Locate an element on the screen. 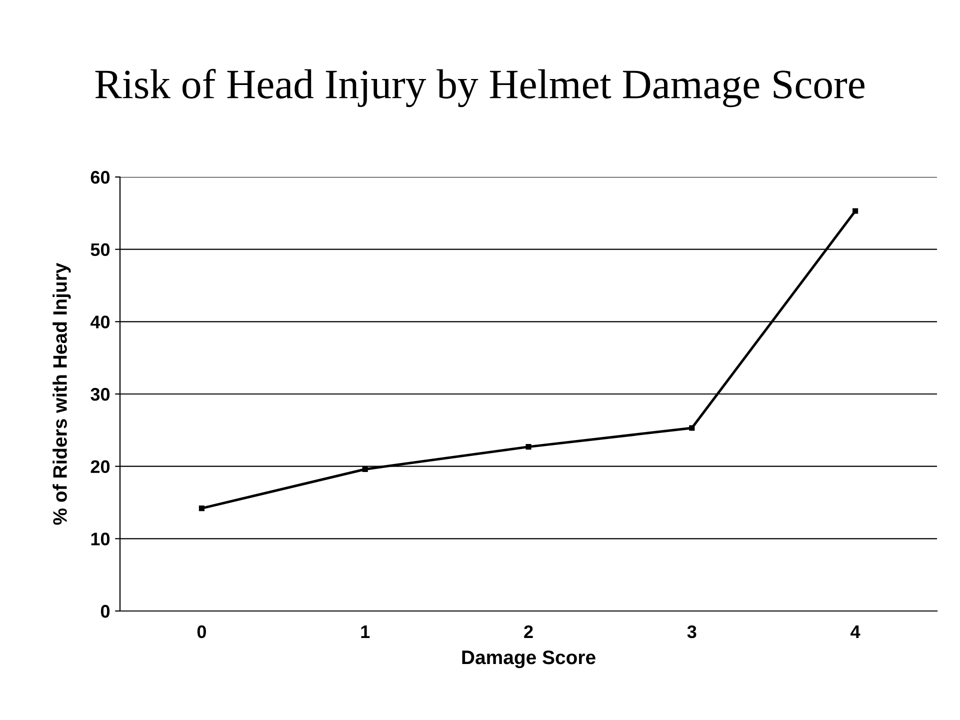 This screenshot has height=720, width=960. y-tick-label: 50 is located at coordinates (100, 249).